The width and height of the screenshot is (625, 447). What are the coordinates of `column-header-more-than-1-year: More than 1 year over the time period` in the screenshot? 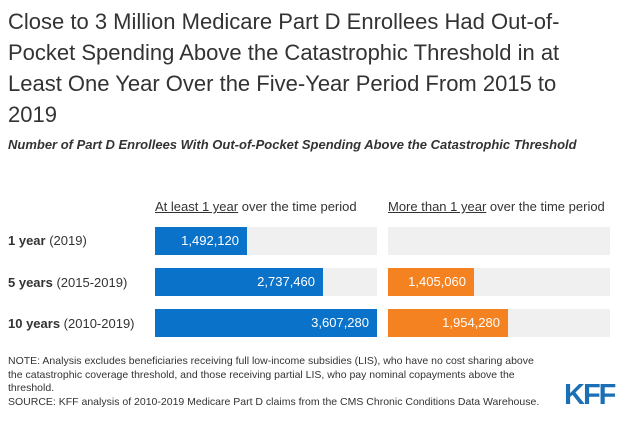 It's located at (503, 207).